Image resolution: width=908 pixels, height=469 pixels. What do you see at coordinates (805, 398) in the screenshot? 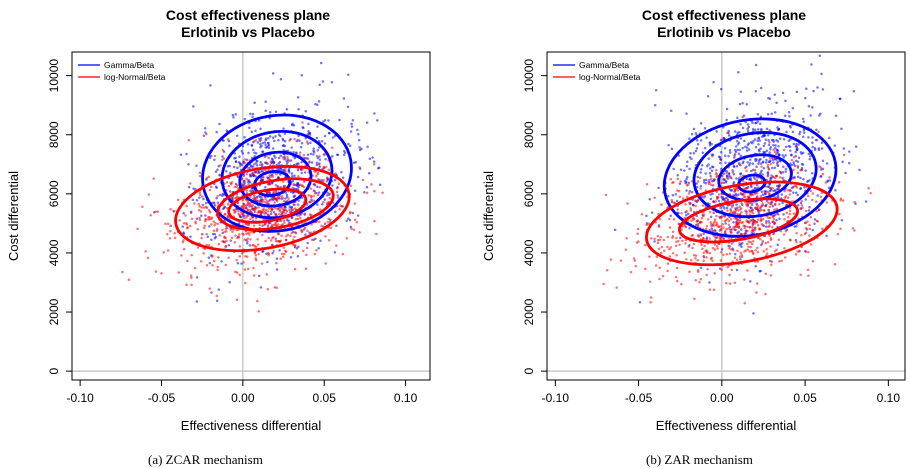
I see `x-tick-label: 0.05` at bounding box center [805, 398].